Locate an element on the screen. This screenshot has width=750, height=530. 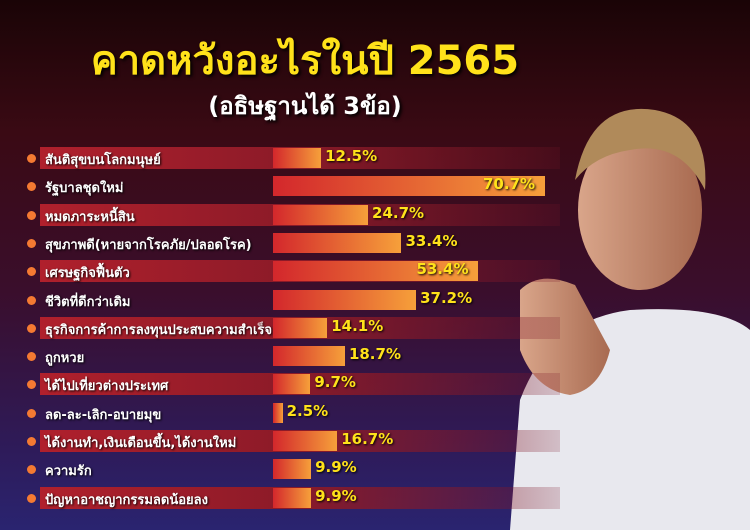
category-label: ถูกหวย is located at coordinates (65, 359).